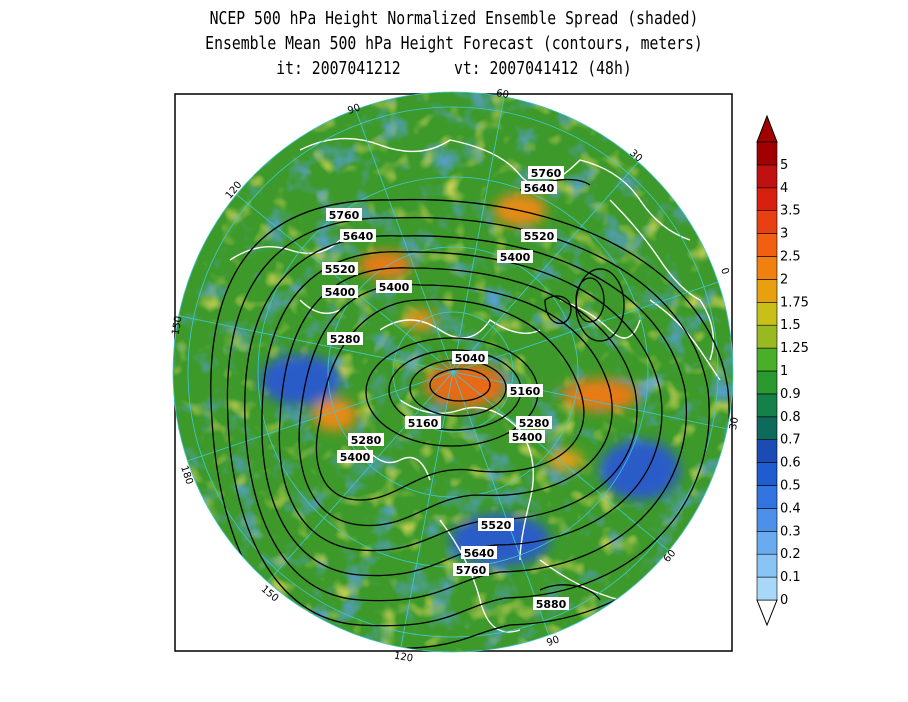 The image size is (908, 702). I want to click on colorbar-label: 0.7, so click(790, 440).